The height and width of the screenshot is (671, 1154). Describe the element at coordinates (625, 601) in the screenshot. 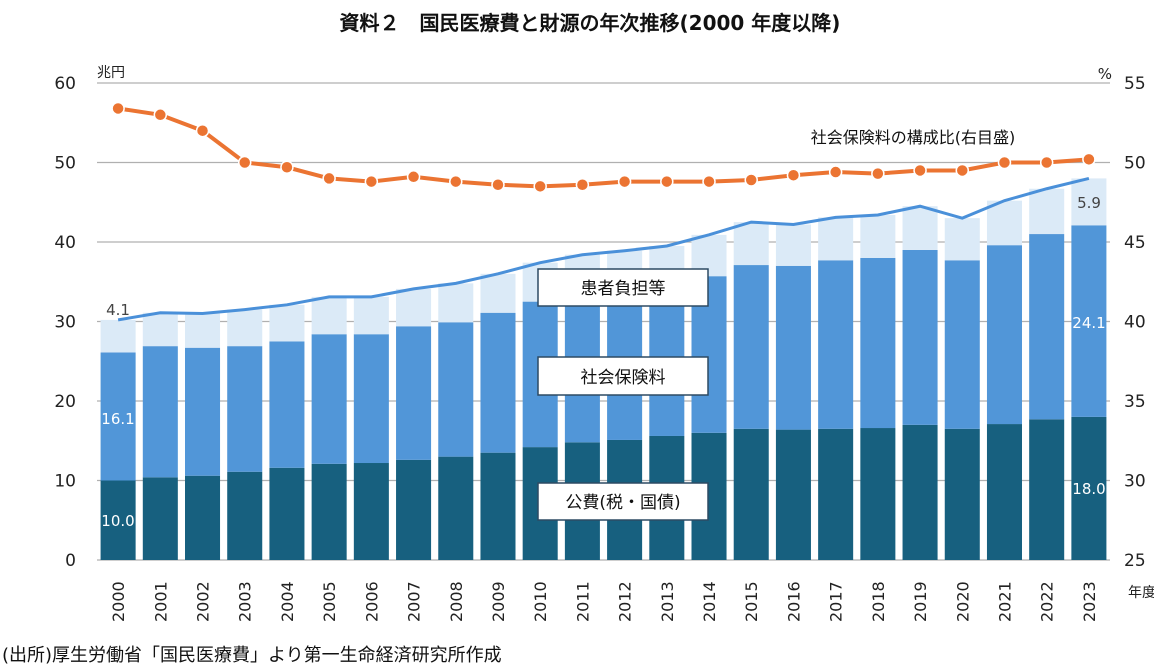

I see `x-tick-label: 2012` at that location.